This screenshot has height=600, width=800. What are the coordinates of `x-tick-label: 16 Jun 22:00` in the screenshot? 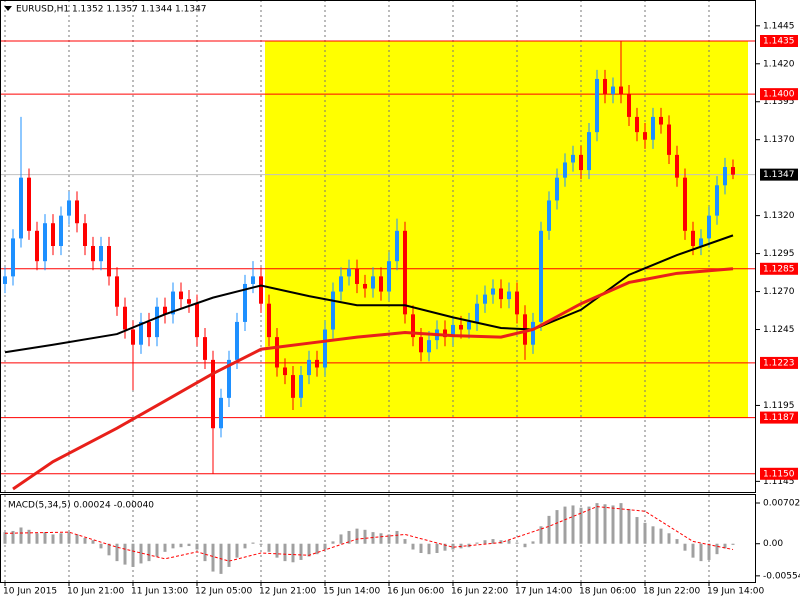 It's located at (479, 592).